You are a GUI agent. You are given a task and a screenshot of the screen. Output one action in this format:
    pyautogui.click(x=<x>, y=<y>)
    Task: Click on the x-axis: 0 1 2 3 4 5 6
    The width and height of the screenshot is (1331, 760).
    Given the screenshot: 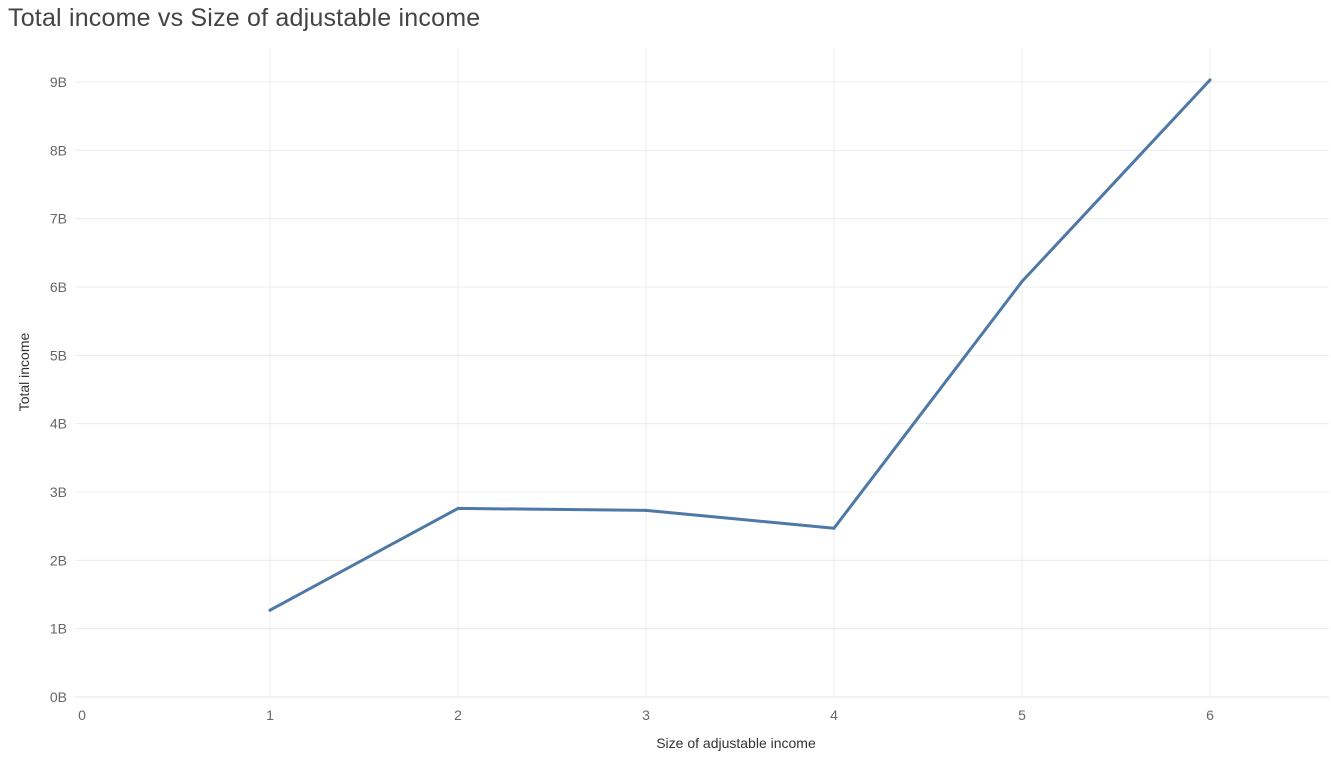 What is the action you would take?
    pyautogui.click(x=646, y=715)
    